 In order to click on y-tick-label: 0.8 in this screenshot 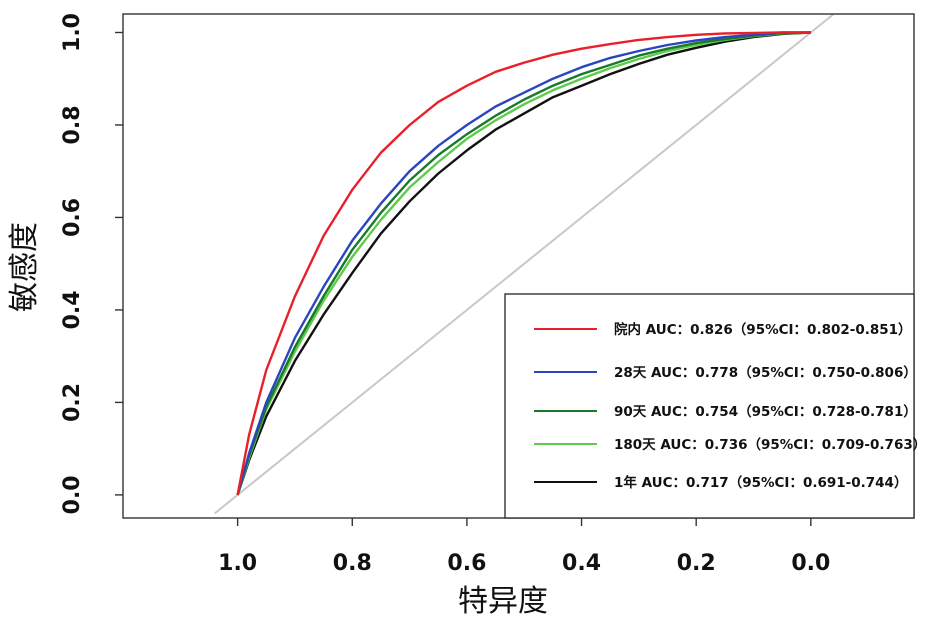, I will do `click(72, 124)`.